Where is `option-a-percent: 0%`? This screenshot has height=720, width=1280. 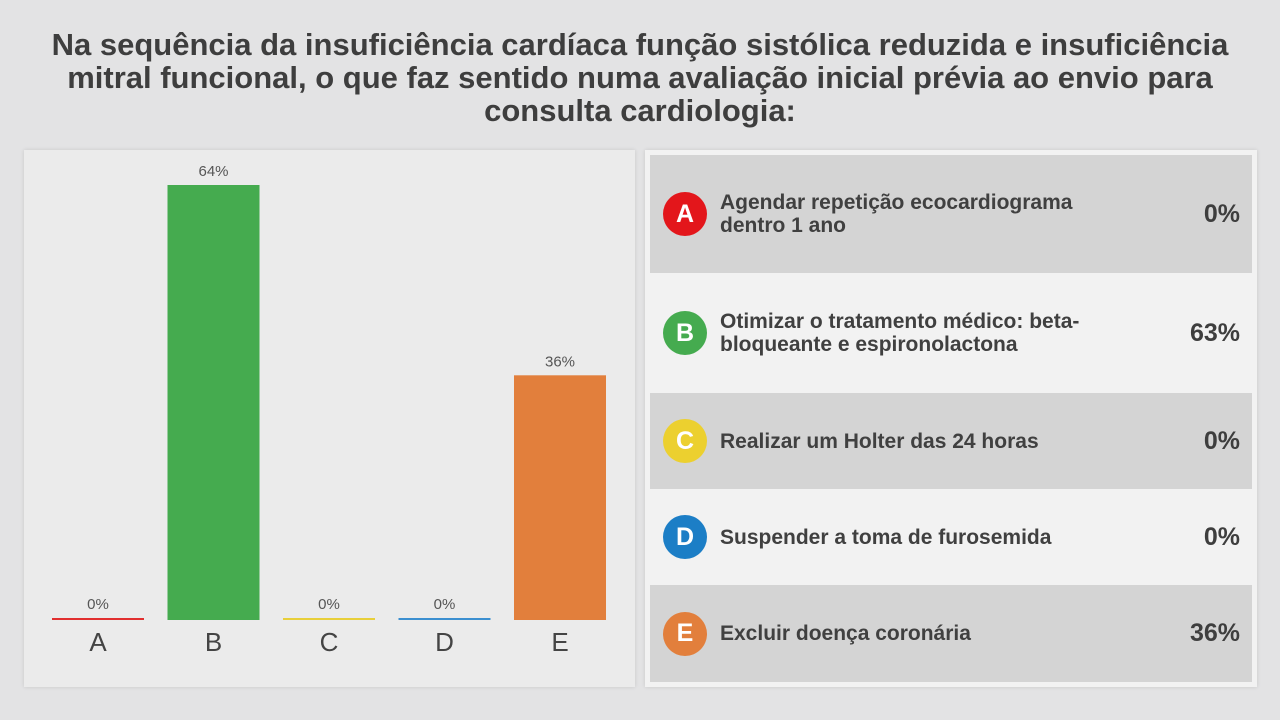
option-a-percent: 0% is located at coordinates (1221, 213).